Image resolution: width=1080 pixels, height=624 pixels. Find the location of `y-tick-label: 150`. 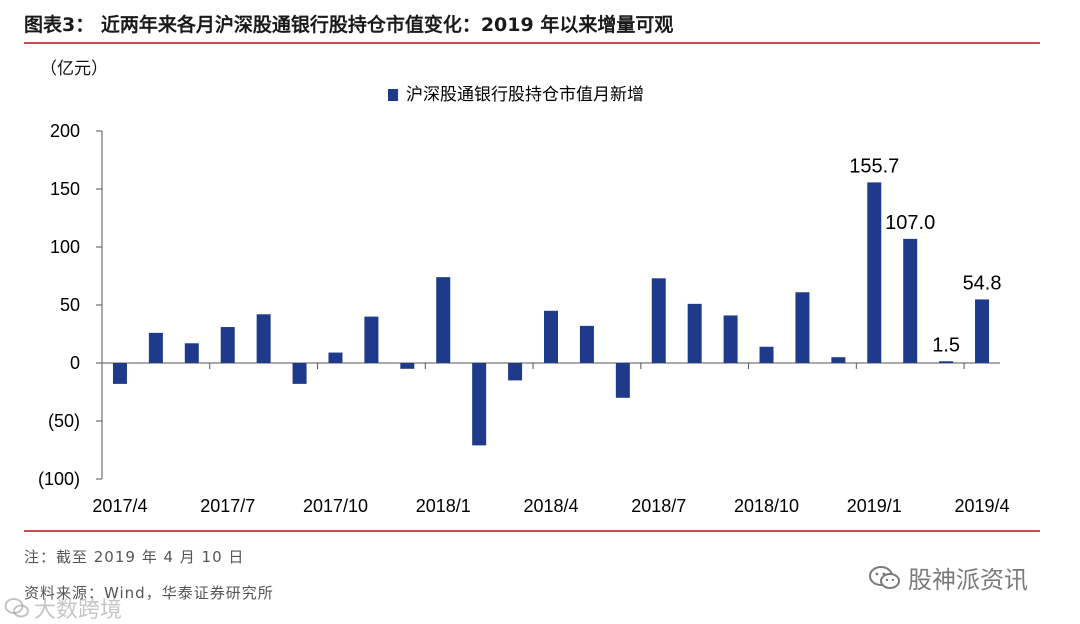

y-tick-label: 150 is located at coordinates (65, 189).